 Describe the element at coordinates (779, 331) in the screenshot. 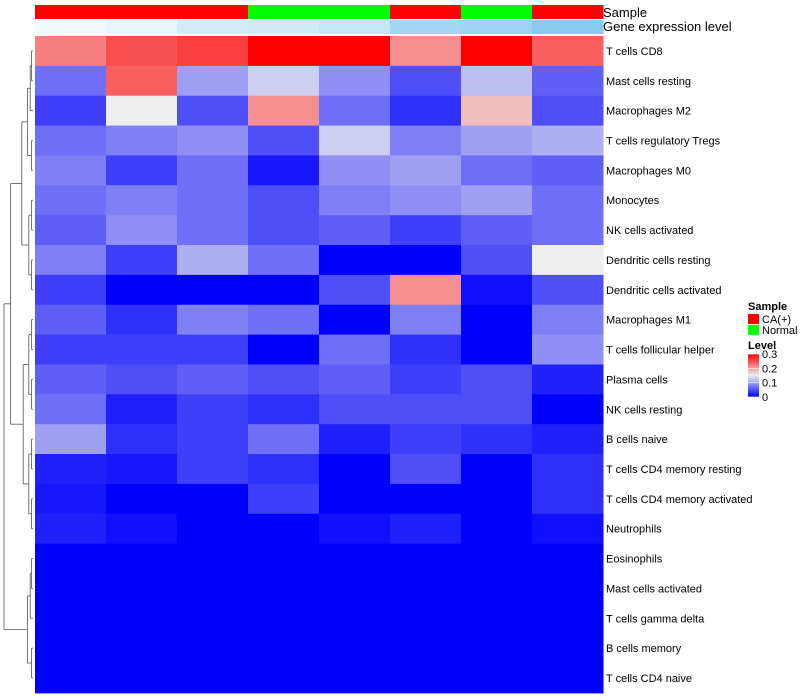

I see `legend-label: Normal` at that location.